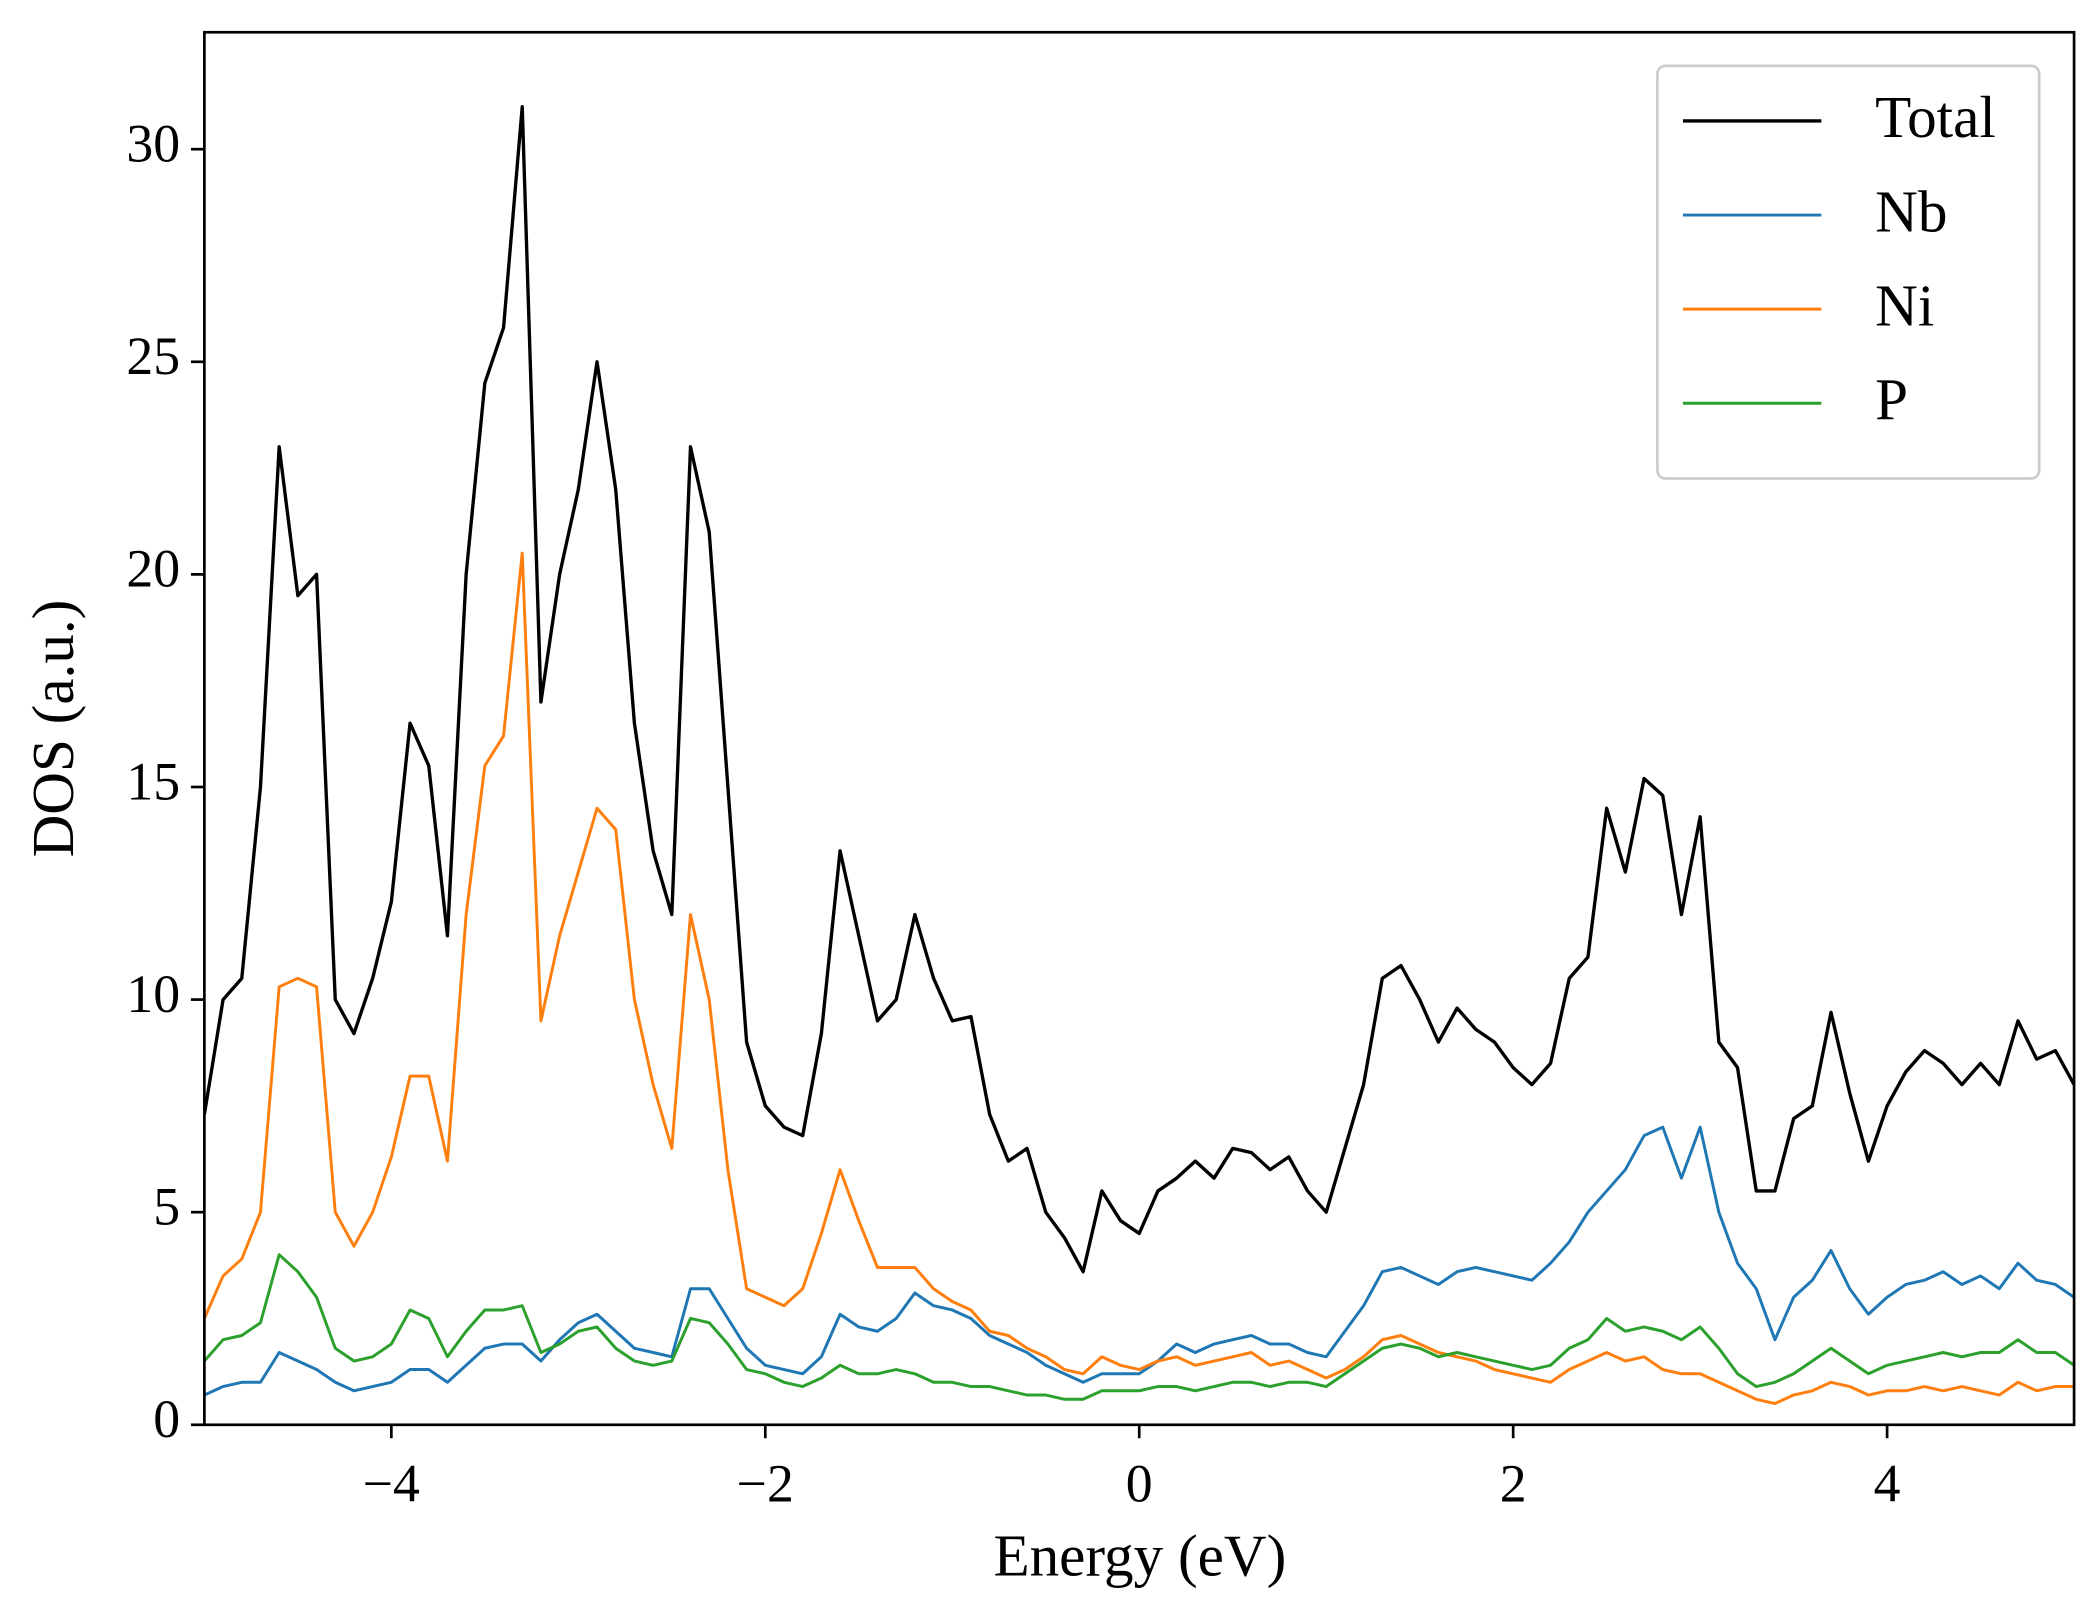  What do you see at coordinates (153, 569) in the screenshot?
I see `y-tick-label: 20` at bounding box center [153, 569].